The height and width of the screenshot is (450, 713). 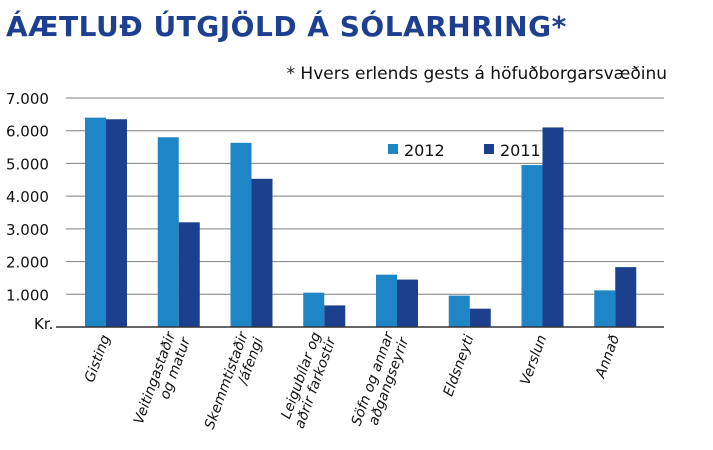 What do you see at coordinates (520, 150) in the screenshot?
I see `legend-label-2011: 2011` at bounding box center [520, 150].